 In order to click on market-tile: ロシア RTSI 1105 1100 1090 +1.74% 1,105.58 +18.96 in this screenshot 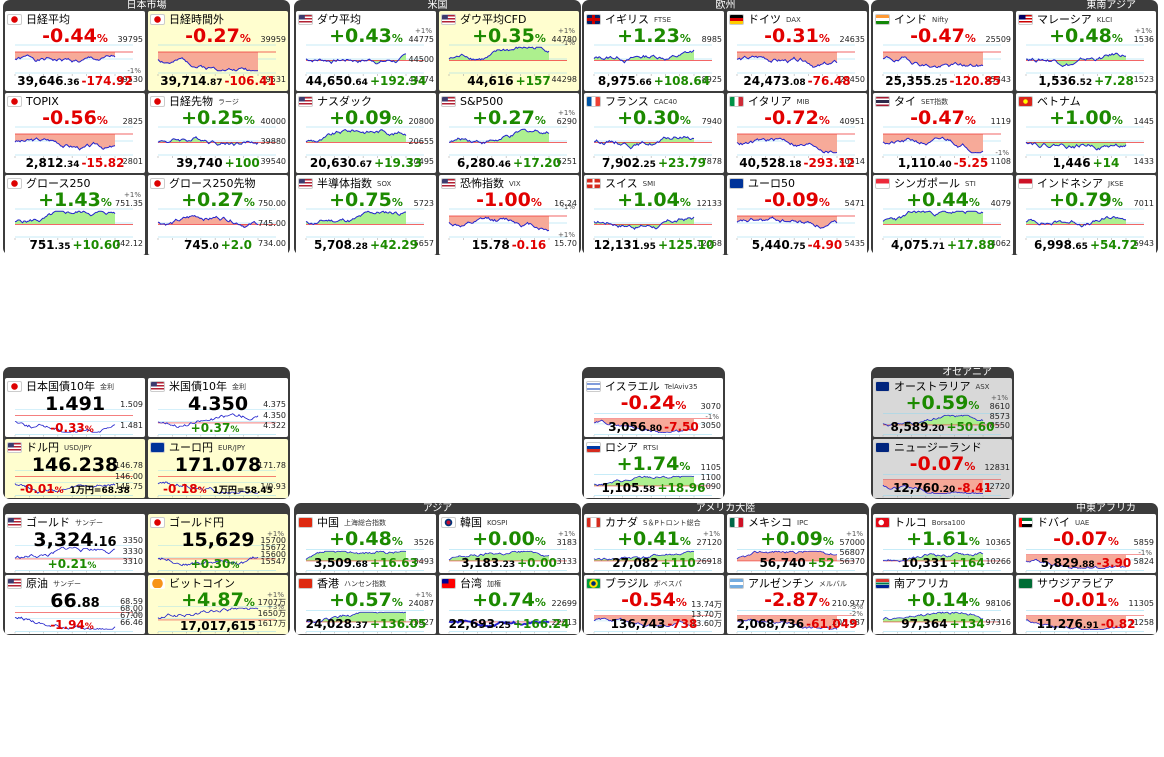, I will do `click(653, 468)`.